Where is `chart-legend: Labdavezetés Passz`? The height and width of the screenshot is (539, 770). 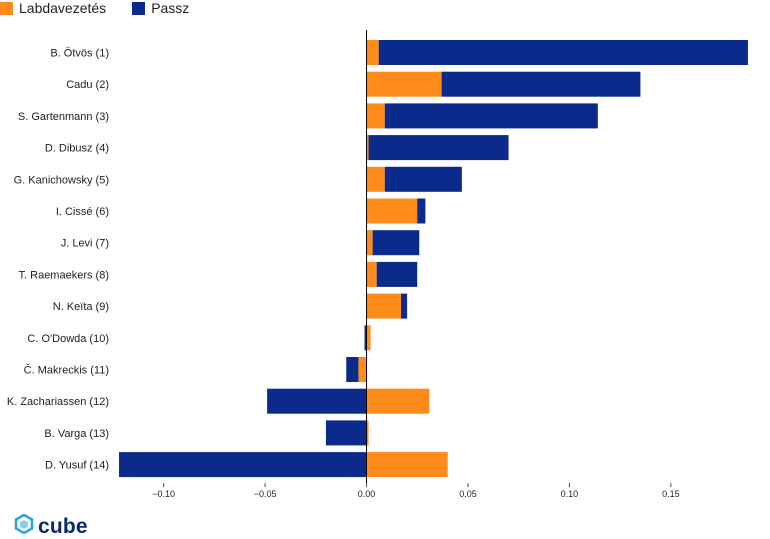 chart-legend: Labdavezetés Passz is located at coordinates (107, 8).